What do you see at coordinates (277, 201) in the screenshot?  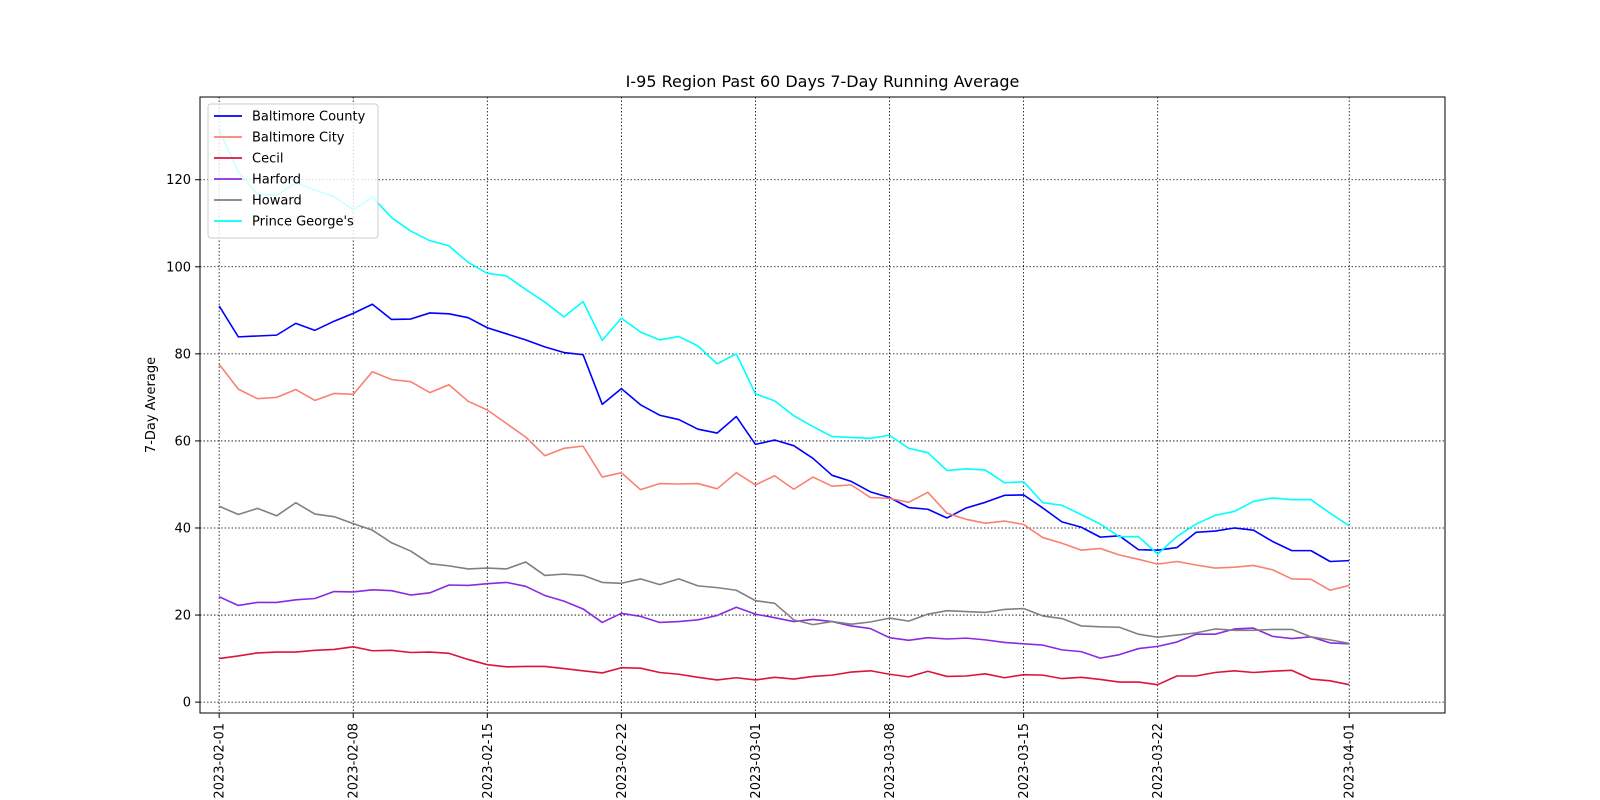 I see `legend-label-4: Howard` at bounding box center [277, 201].